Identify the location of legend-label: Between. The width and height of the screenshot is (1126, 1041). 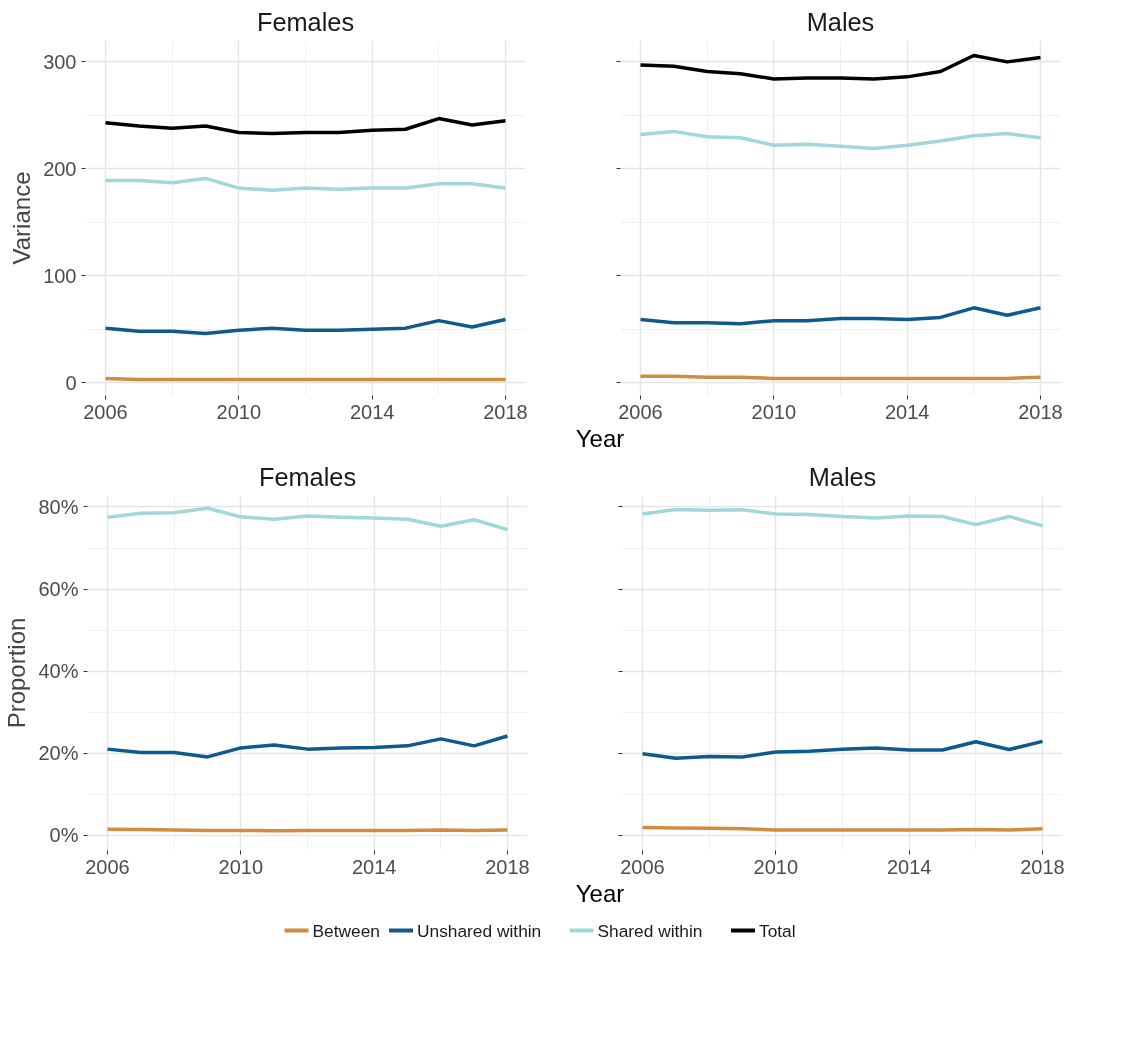
(346, 930).